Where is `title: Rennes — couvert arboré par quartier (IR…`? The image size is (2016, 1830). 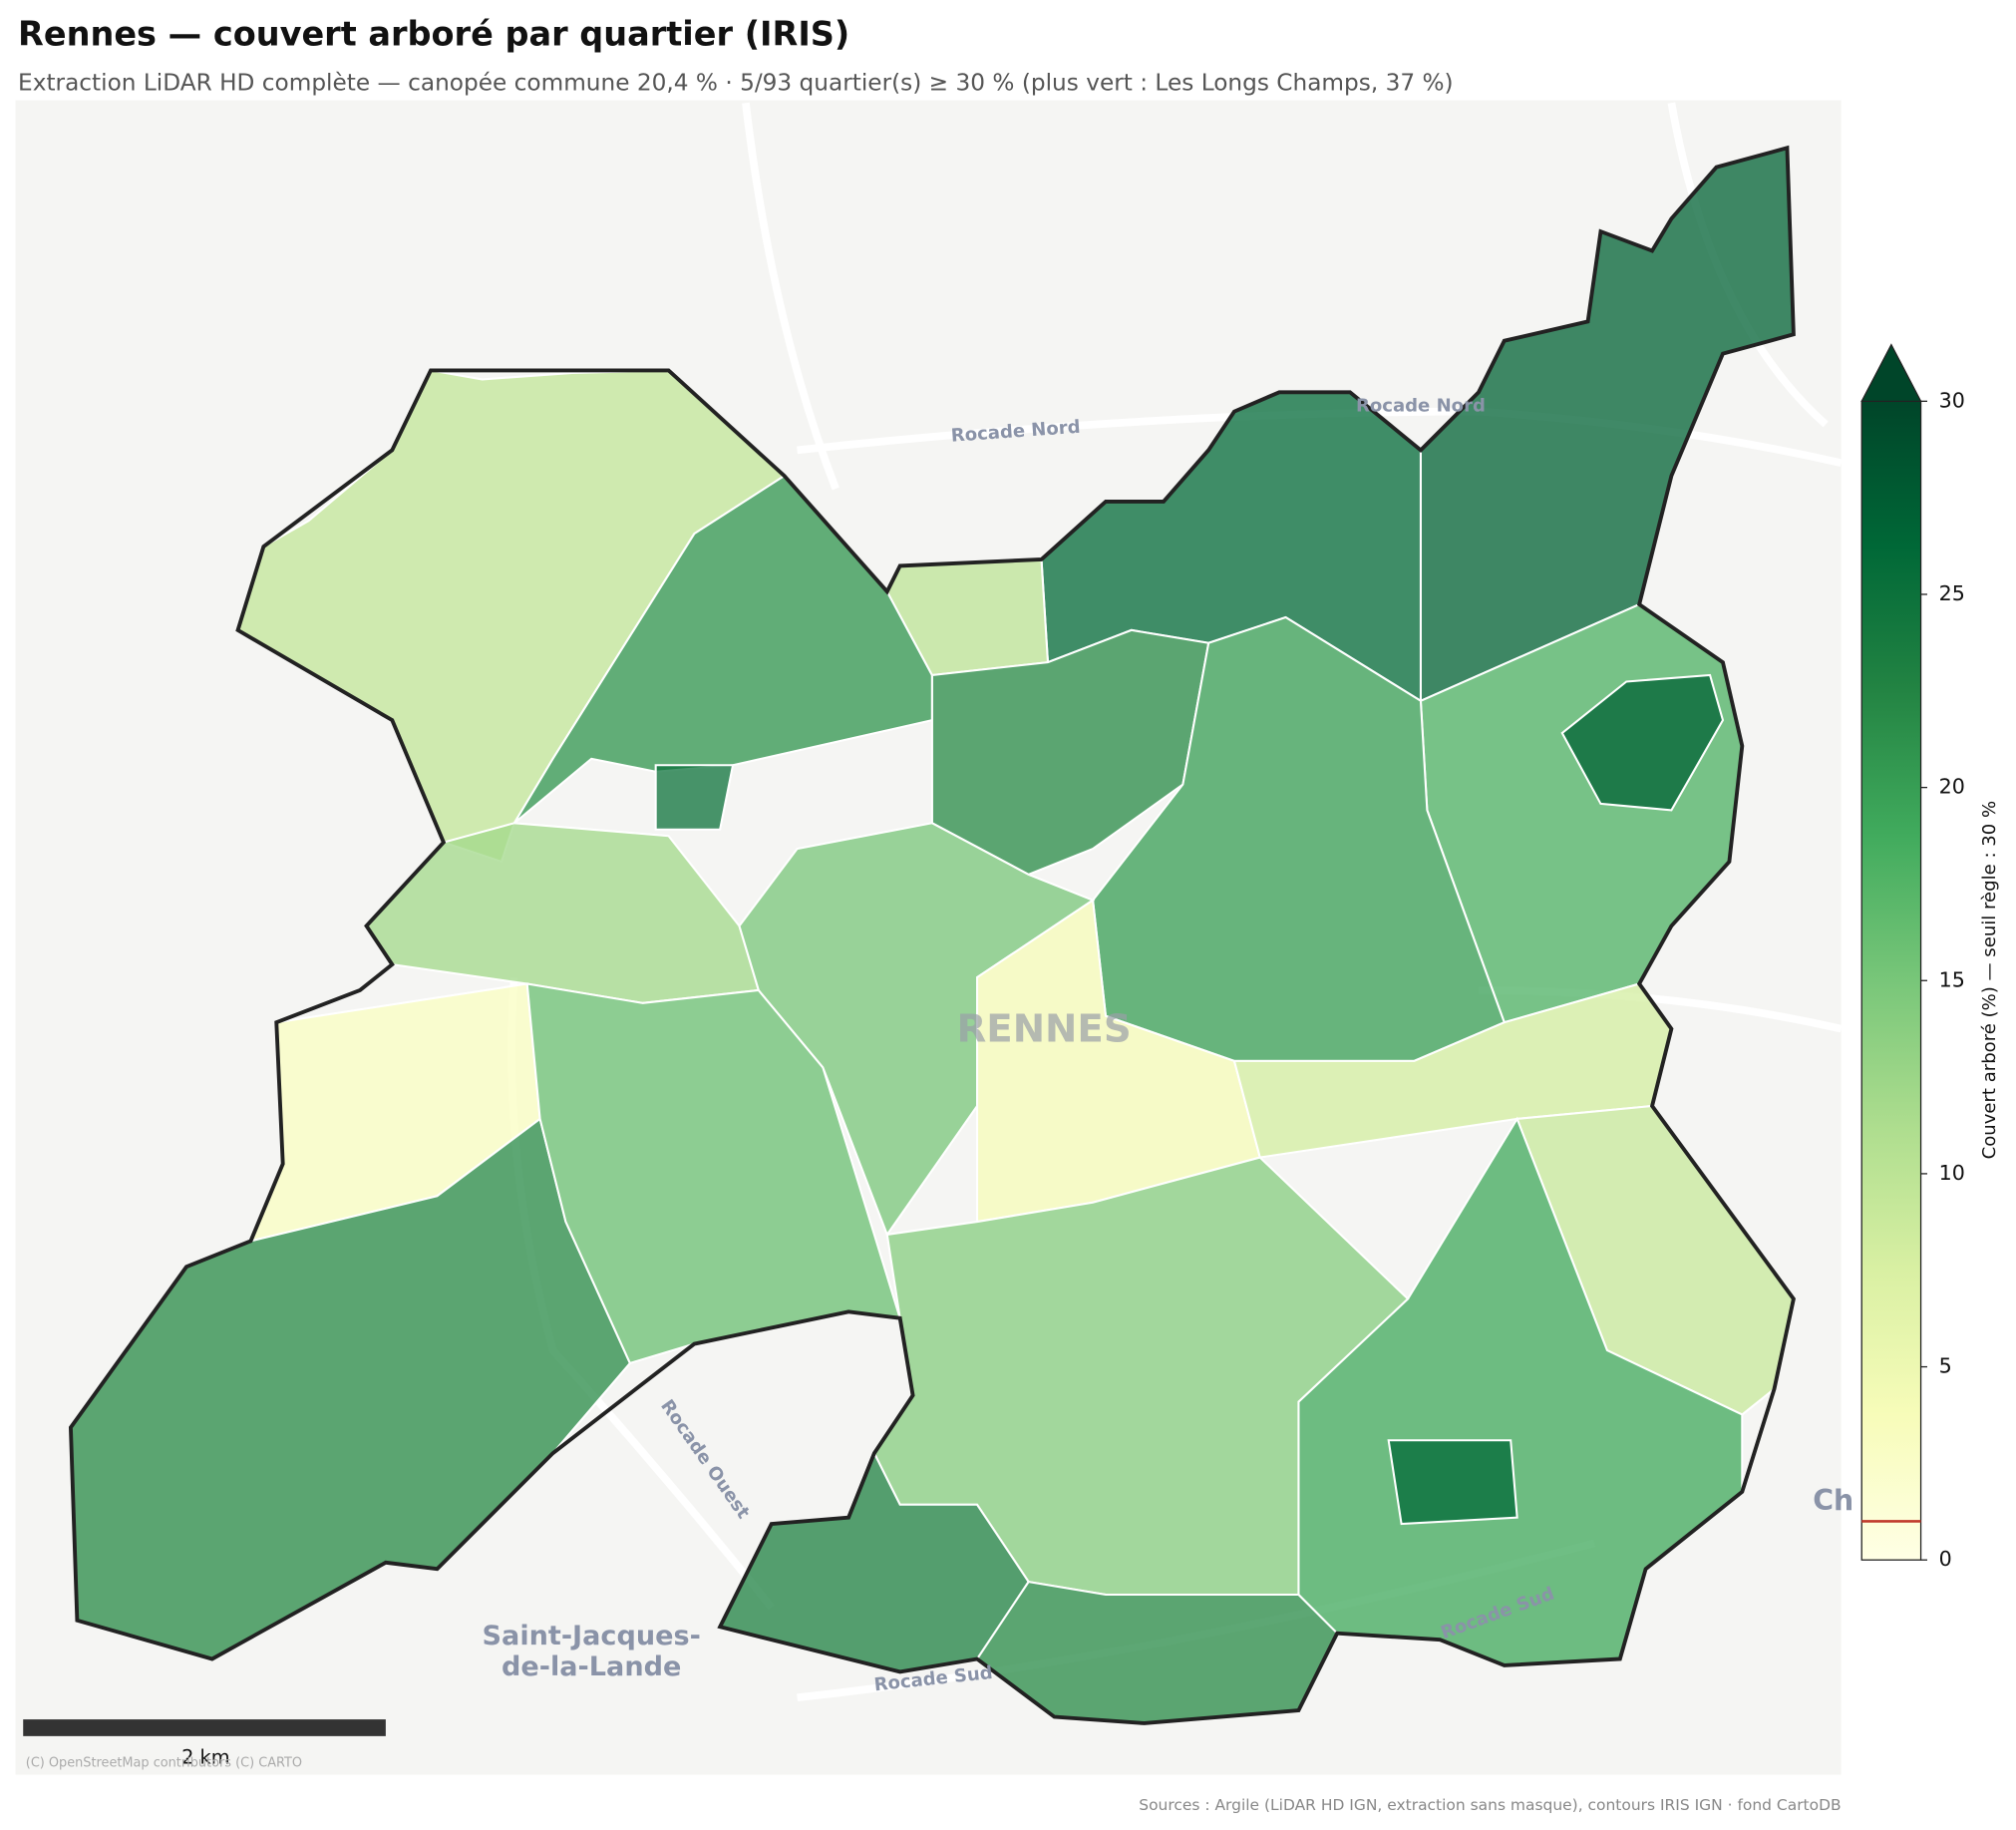 title: Rennes — couvert arboré par quartier (IR… is located at coordinates (433, 34).